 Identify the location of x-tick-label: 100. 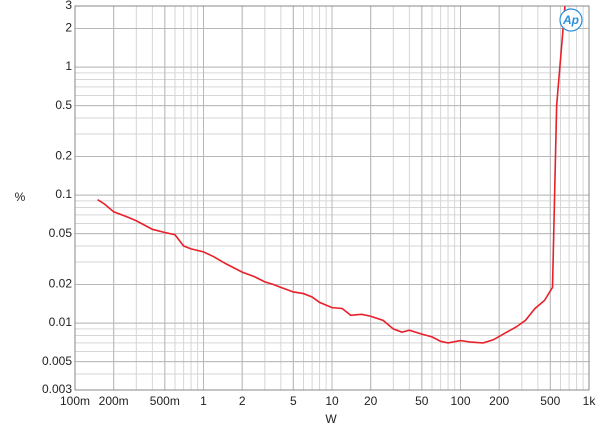
(460, 401).